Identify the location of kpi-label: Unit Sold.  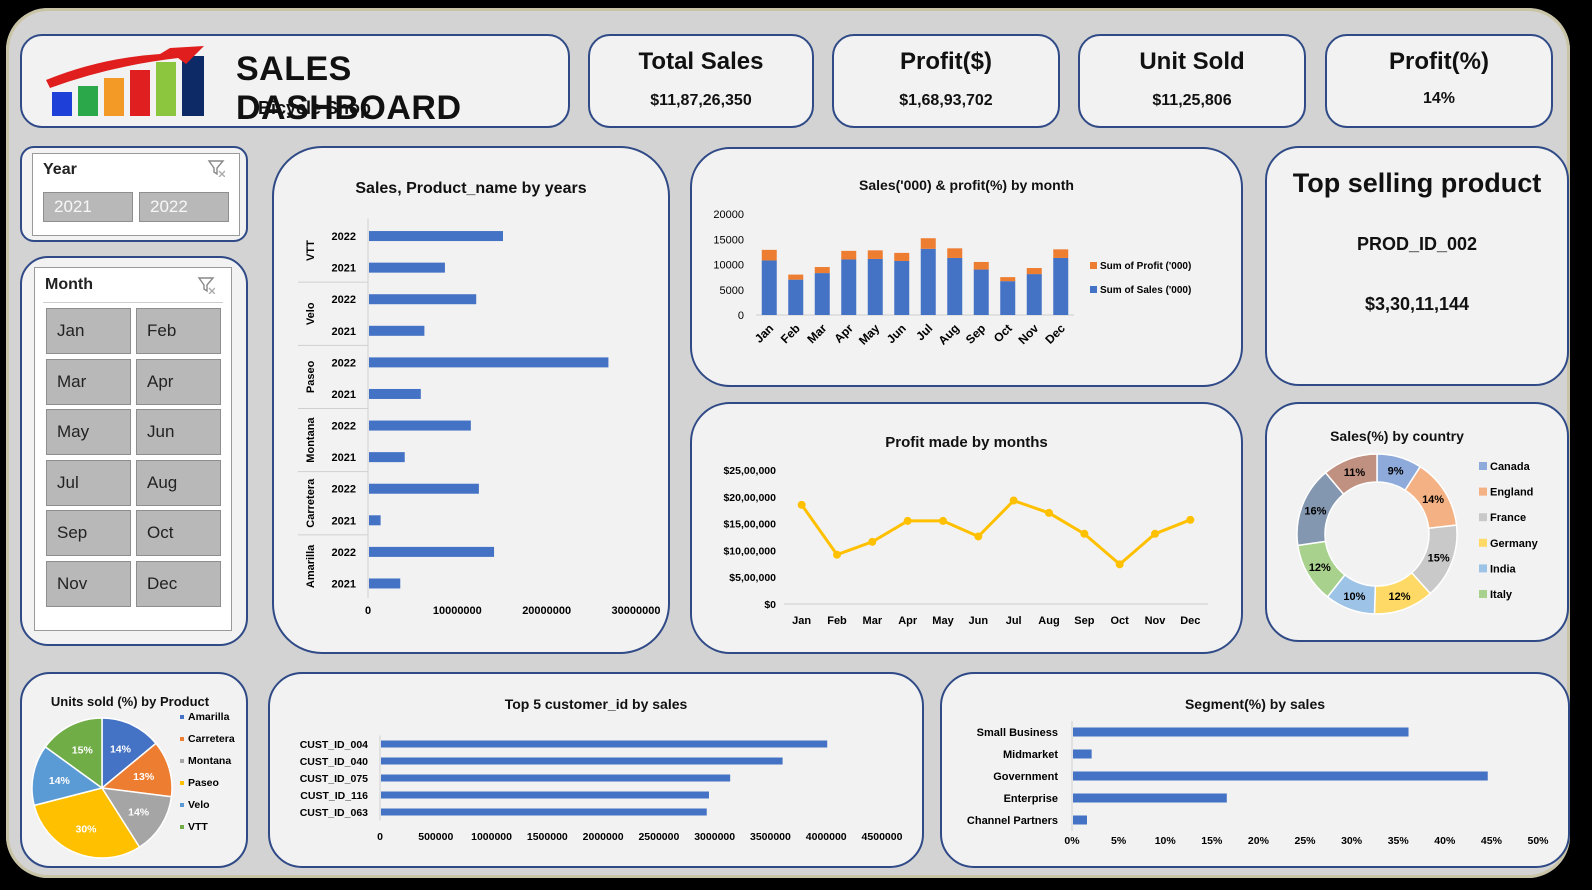
(1192, 61).